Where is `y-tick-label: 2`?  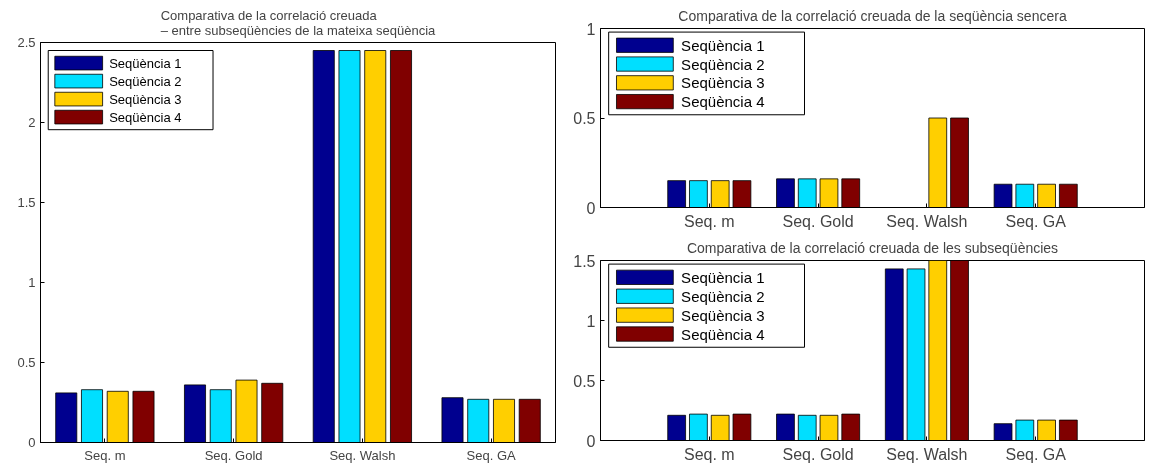 y-tick-label: 2 is located at coordinates (32, 122).